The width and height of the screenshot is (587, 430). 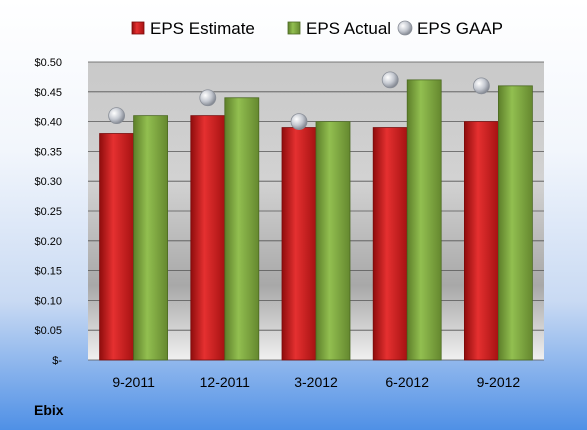 I want to click on x-tick-label: 9-2011, so click(x=133, y=382).